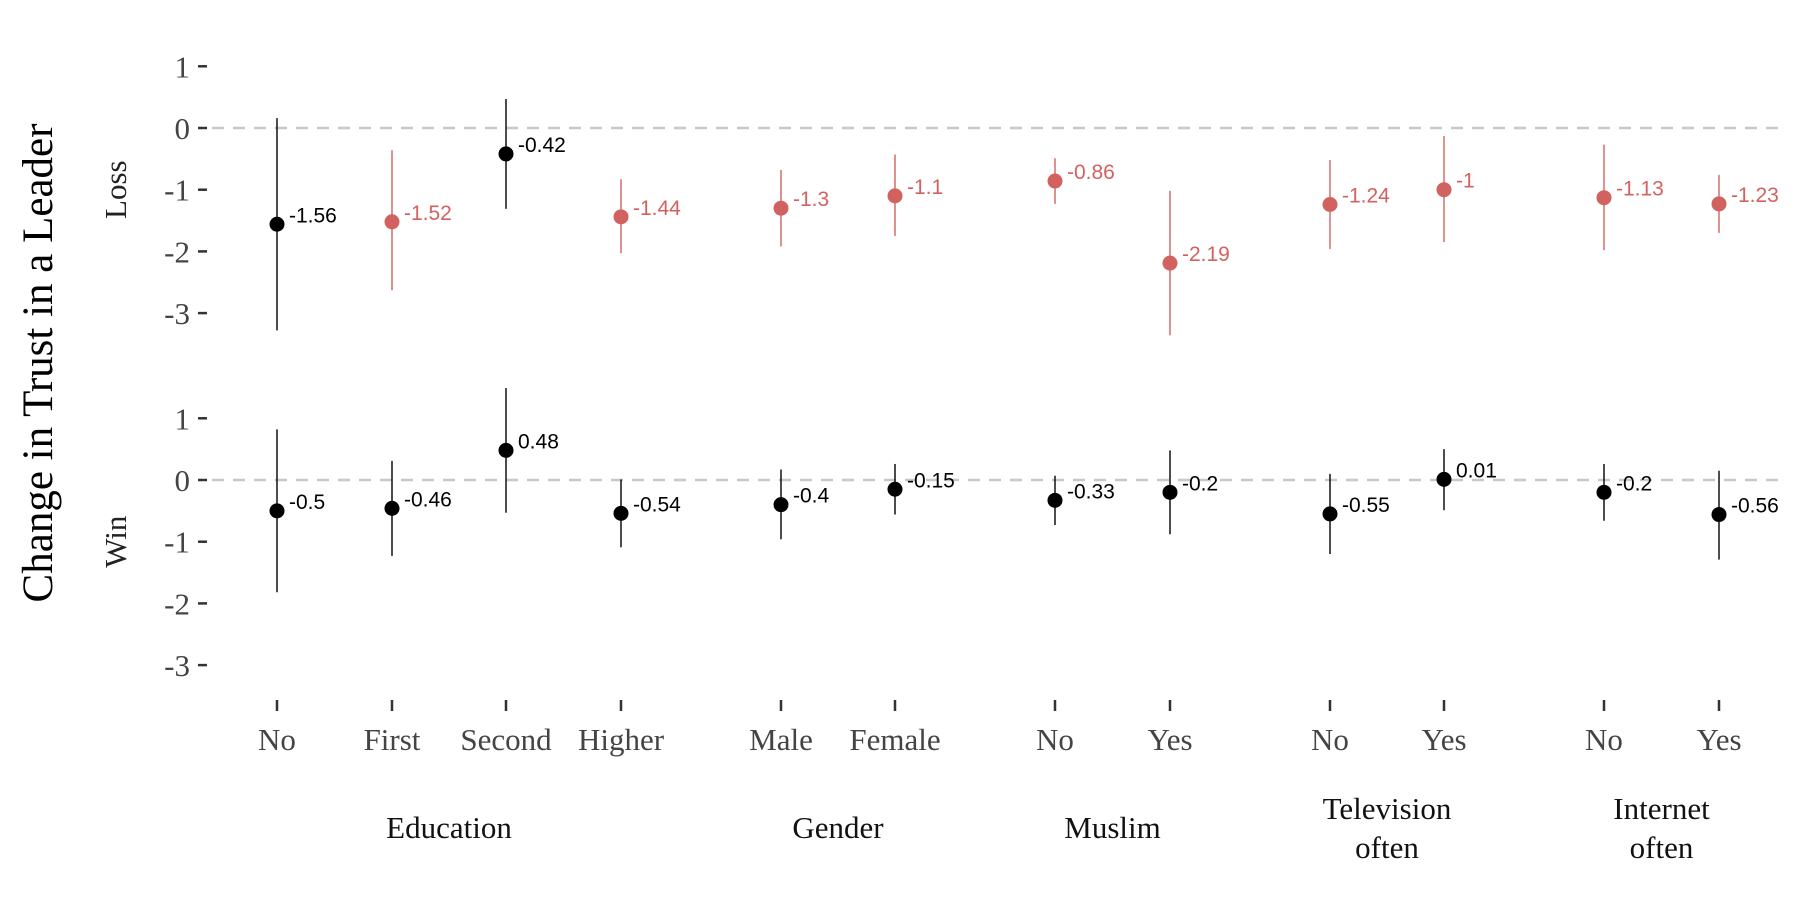  Describe the element at coordinates (931, 480) in the screenshot. I see `data-label: -0.15` at that location.